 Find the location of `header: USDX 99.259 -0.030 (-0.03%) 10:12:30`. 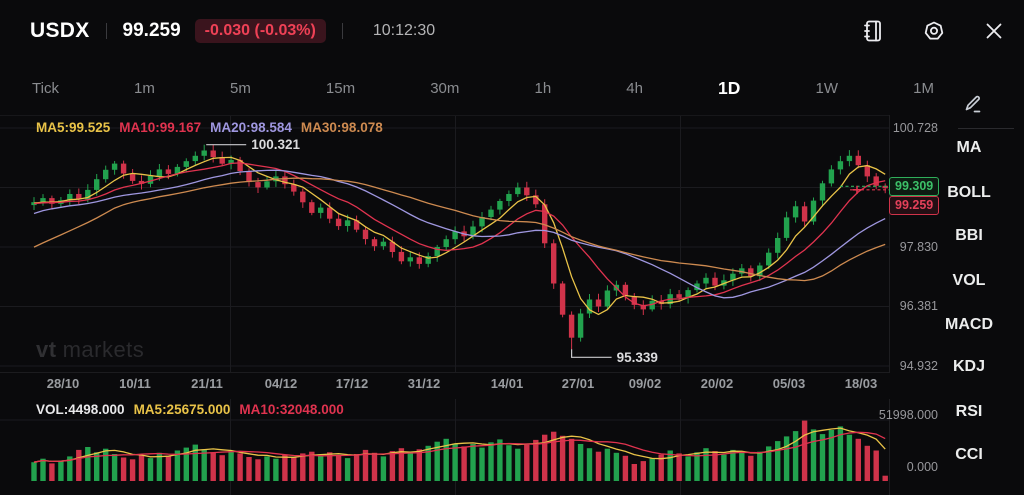

header: USDX 99.259 -0.030 (-0.03%) 10:12:30 is located at coordinates (512, 31).